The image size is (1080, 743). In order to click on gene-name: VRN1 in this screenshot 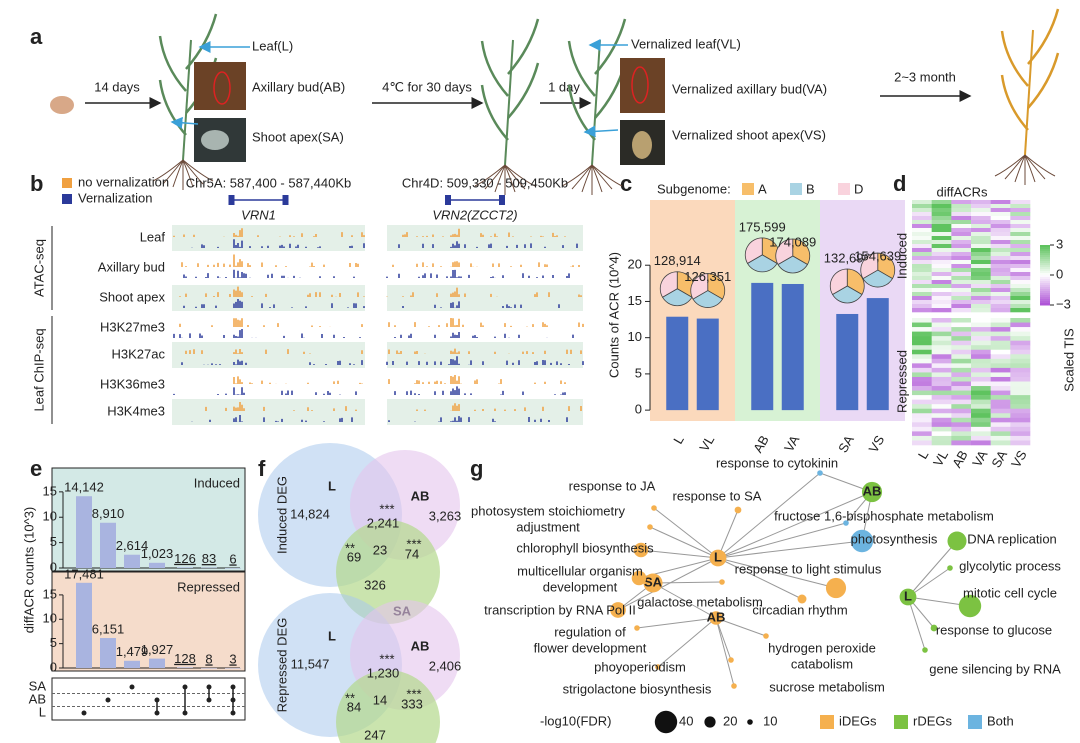, I will do `click(258, 214)`.